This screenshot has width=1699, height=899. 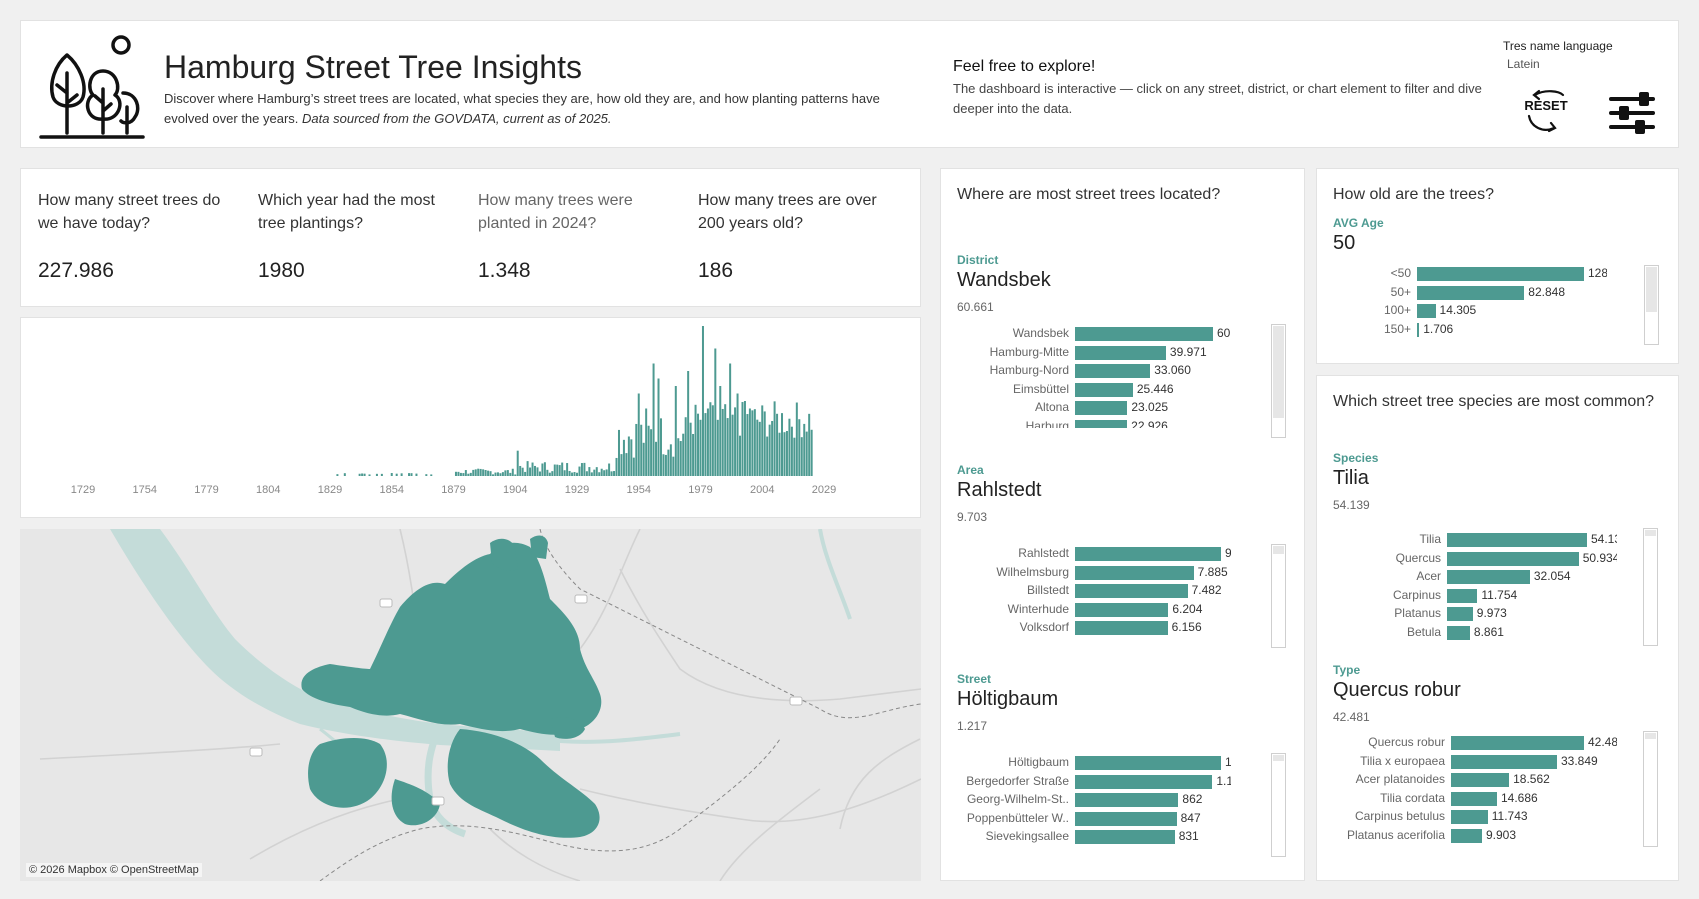 I want to click on bar-row: Volksdorf 6.156, so click(x=1086, y=628).